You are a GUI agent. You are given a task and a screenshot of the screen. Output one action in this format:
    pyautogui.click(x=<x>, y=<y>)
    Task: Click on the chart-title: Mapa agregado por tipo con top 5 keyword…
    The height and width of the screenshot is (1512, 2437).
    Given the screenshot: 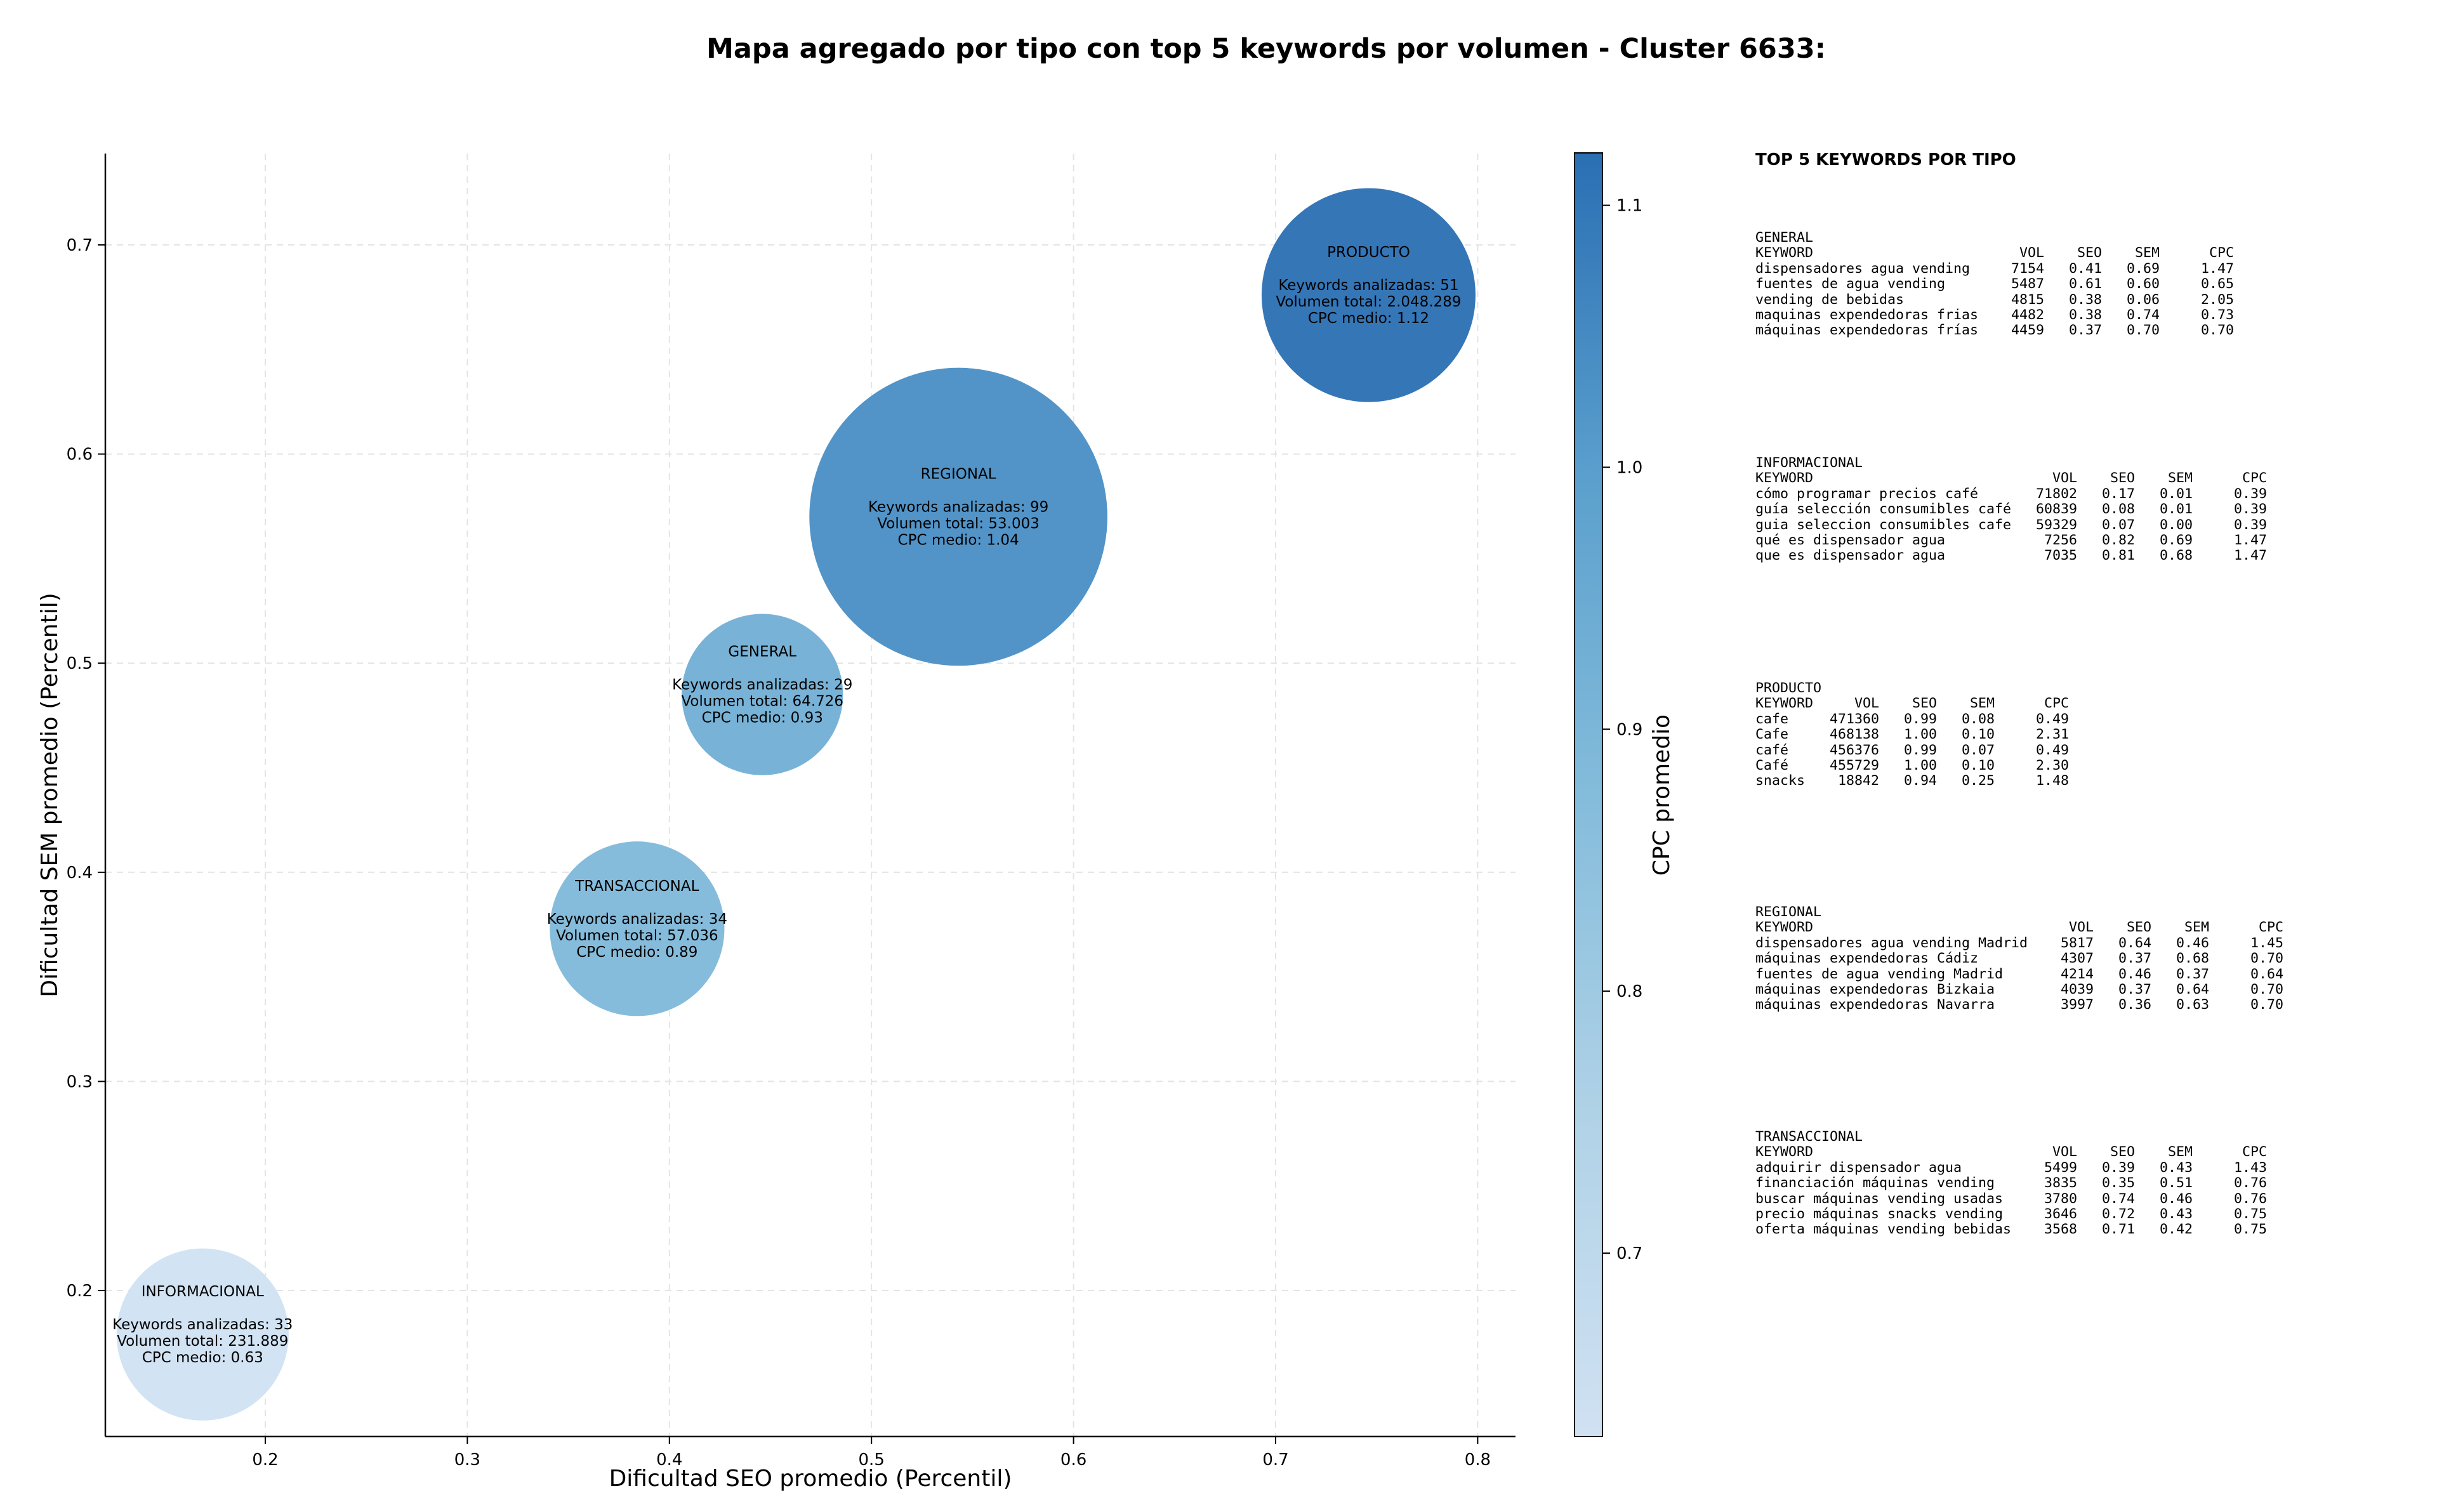 What is the action you would take?
    pyautogui.click(x=1266, y=49)
    